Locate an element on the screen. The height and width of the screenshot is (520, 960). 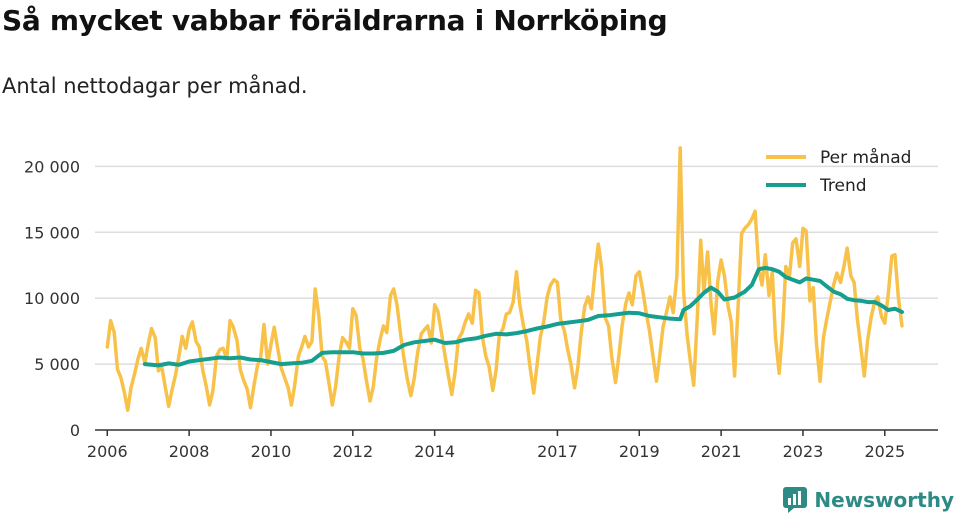
x-tick-label: 2010 is located at coordinates (271, 451).